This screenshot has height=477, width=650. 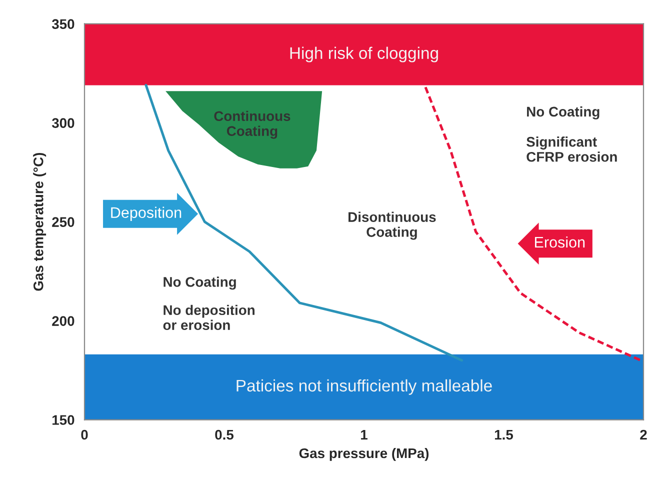 I want to click on y-tick-label: 300, so click(x=63, y=123).